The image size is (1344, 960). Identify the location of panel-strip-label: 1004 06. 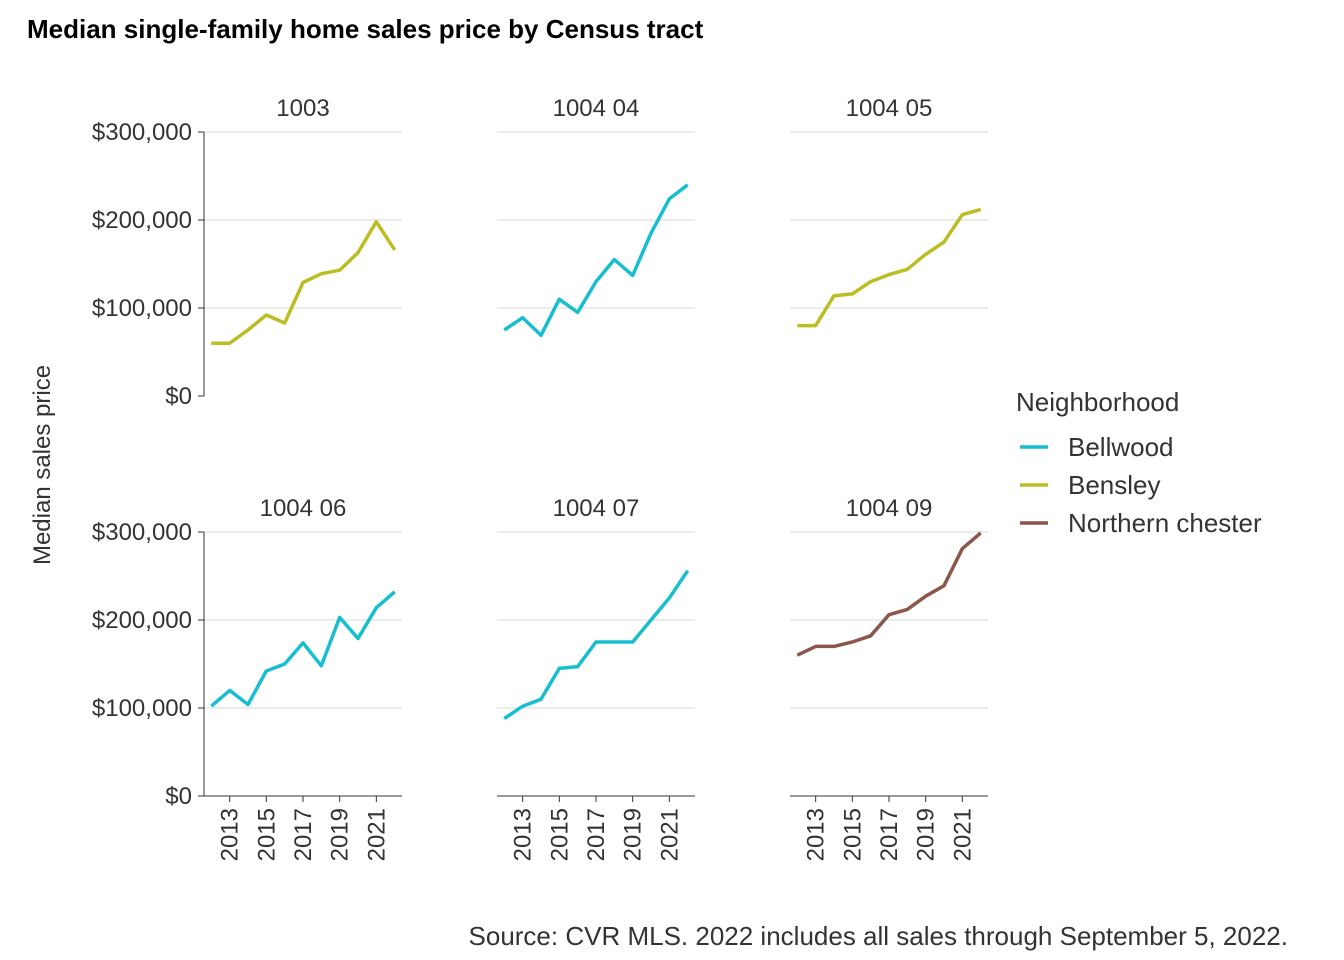
(303, 508).